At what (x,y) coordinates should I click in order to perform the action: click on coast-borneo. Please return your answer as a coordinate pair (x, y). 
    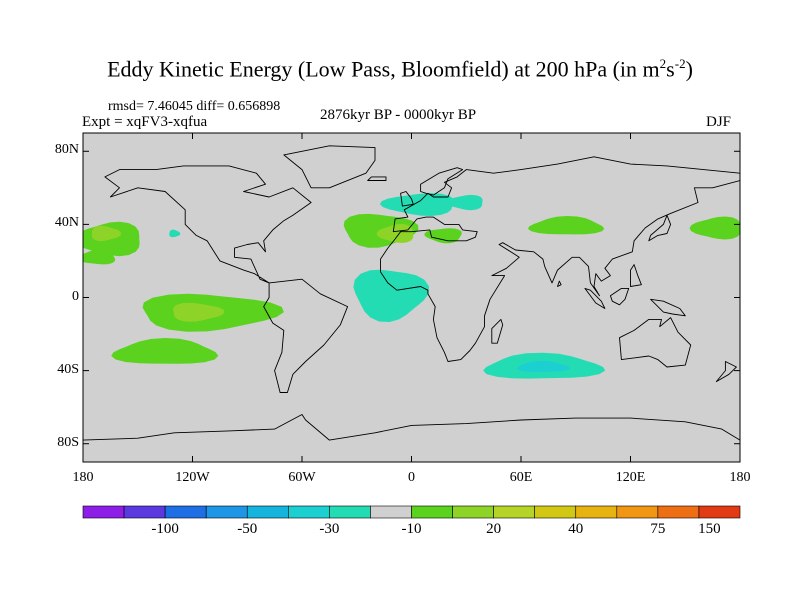
    Looking at the image, I should click on (619, 296).